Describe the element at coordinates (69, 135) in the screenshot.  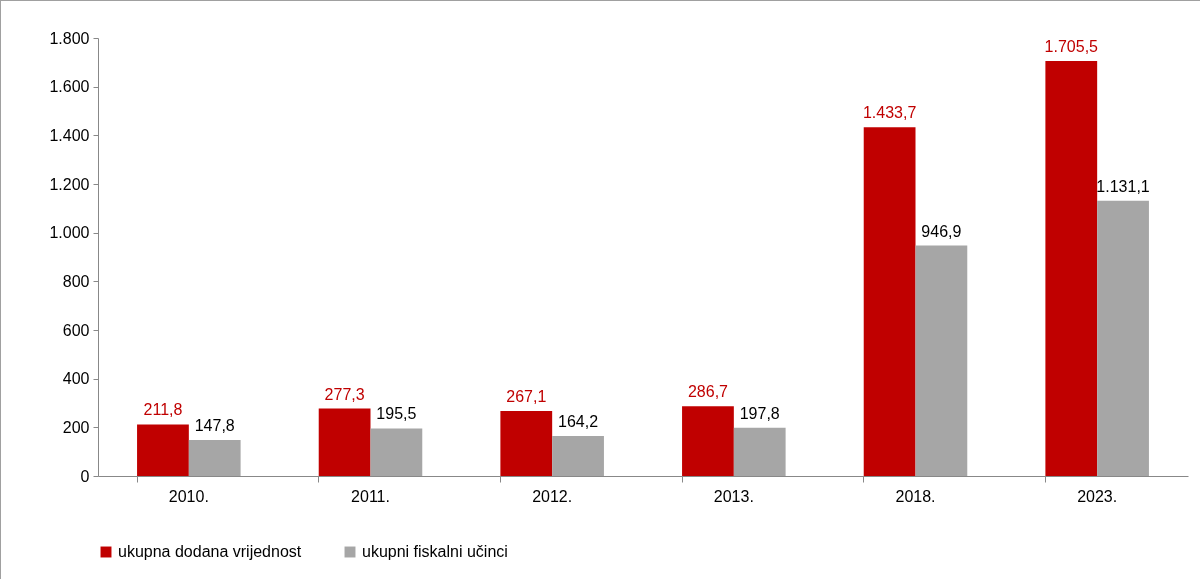
I see `y-tick-label: 1.400` at that location.